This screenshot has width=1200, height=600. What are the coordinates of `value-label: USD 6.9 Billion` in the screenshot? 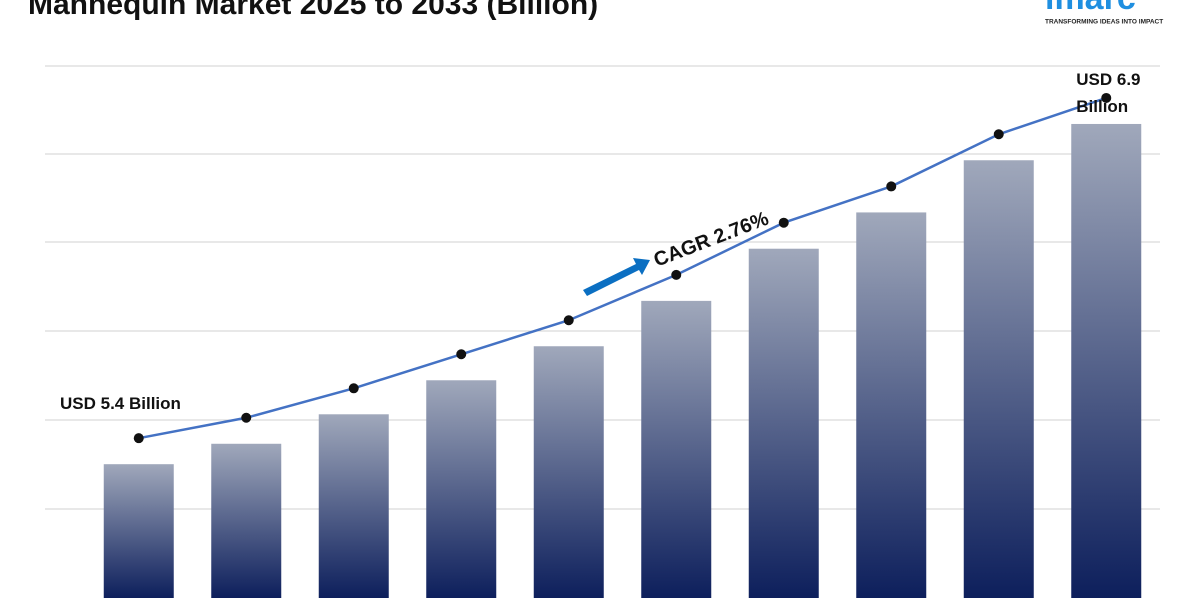 It's located at (1108, 92).